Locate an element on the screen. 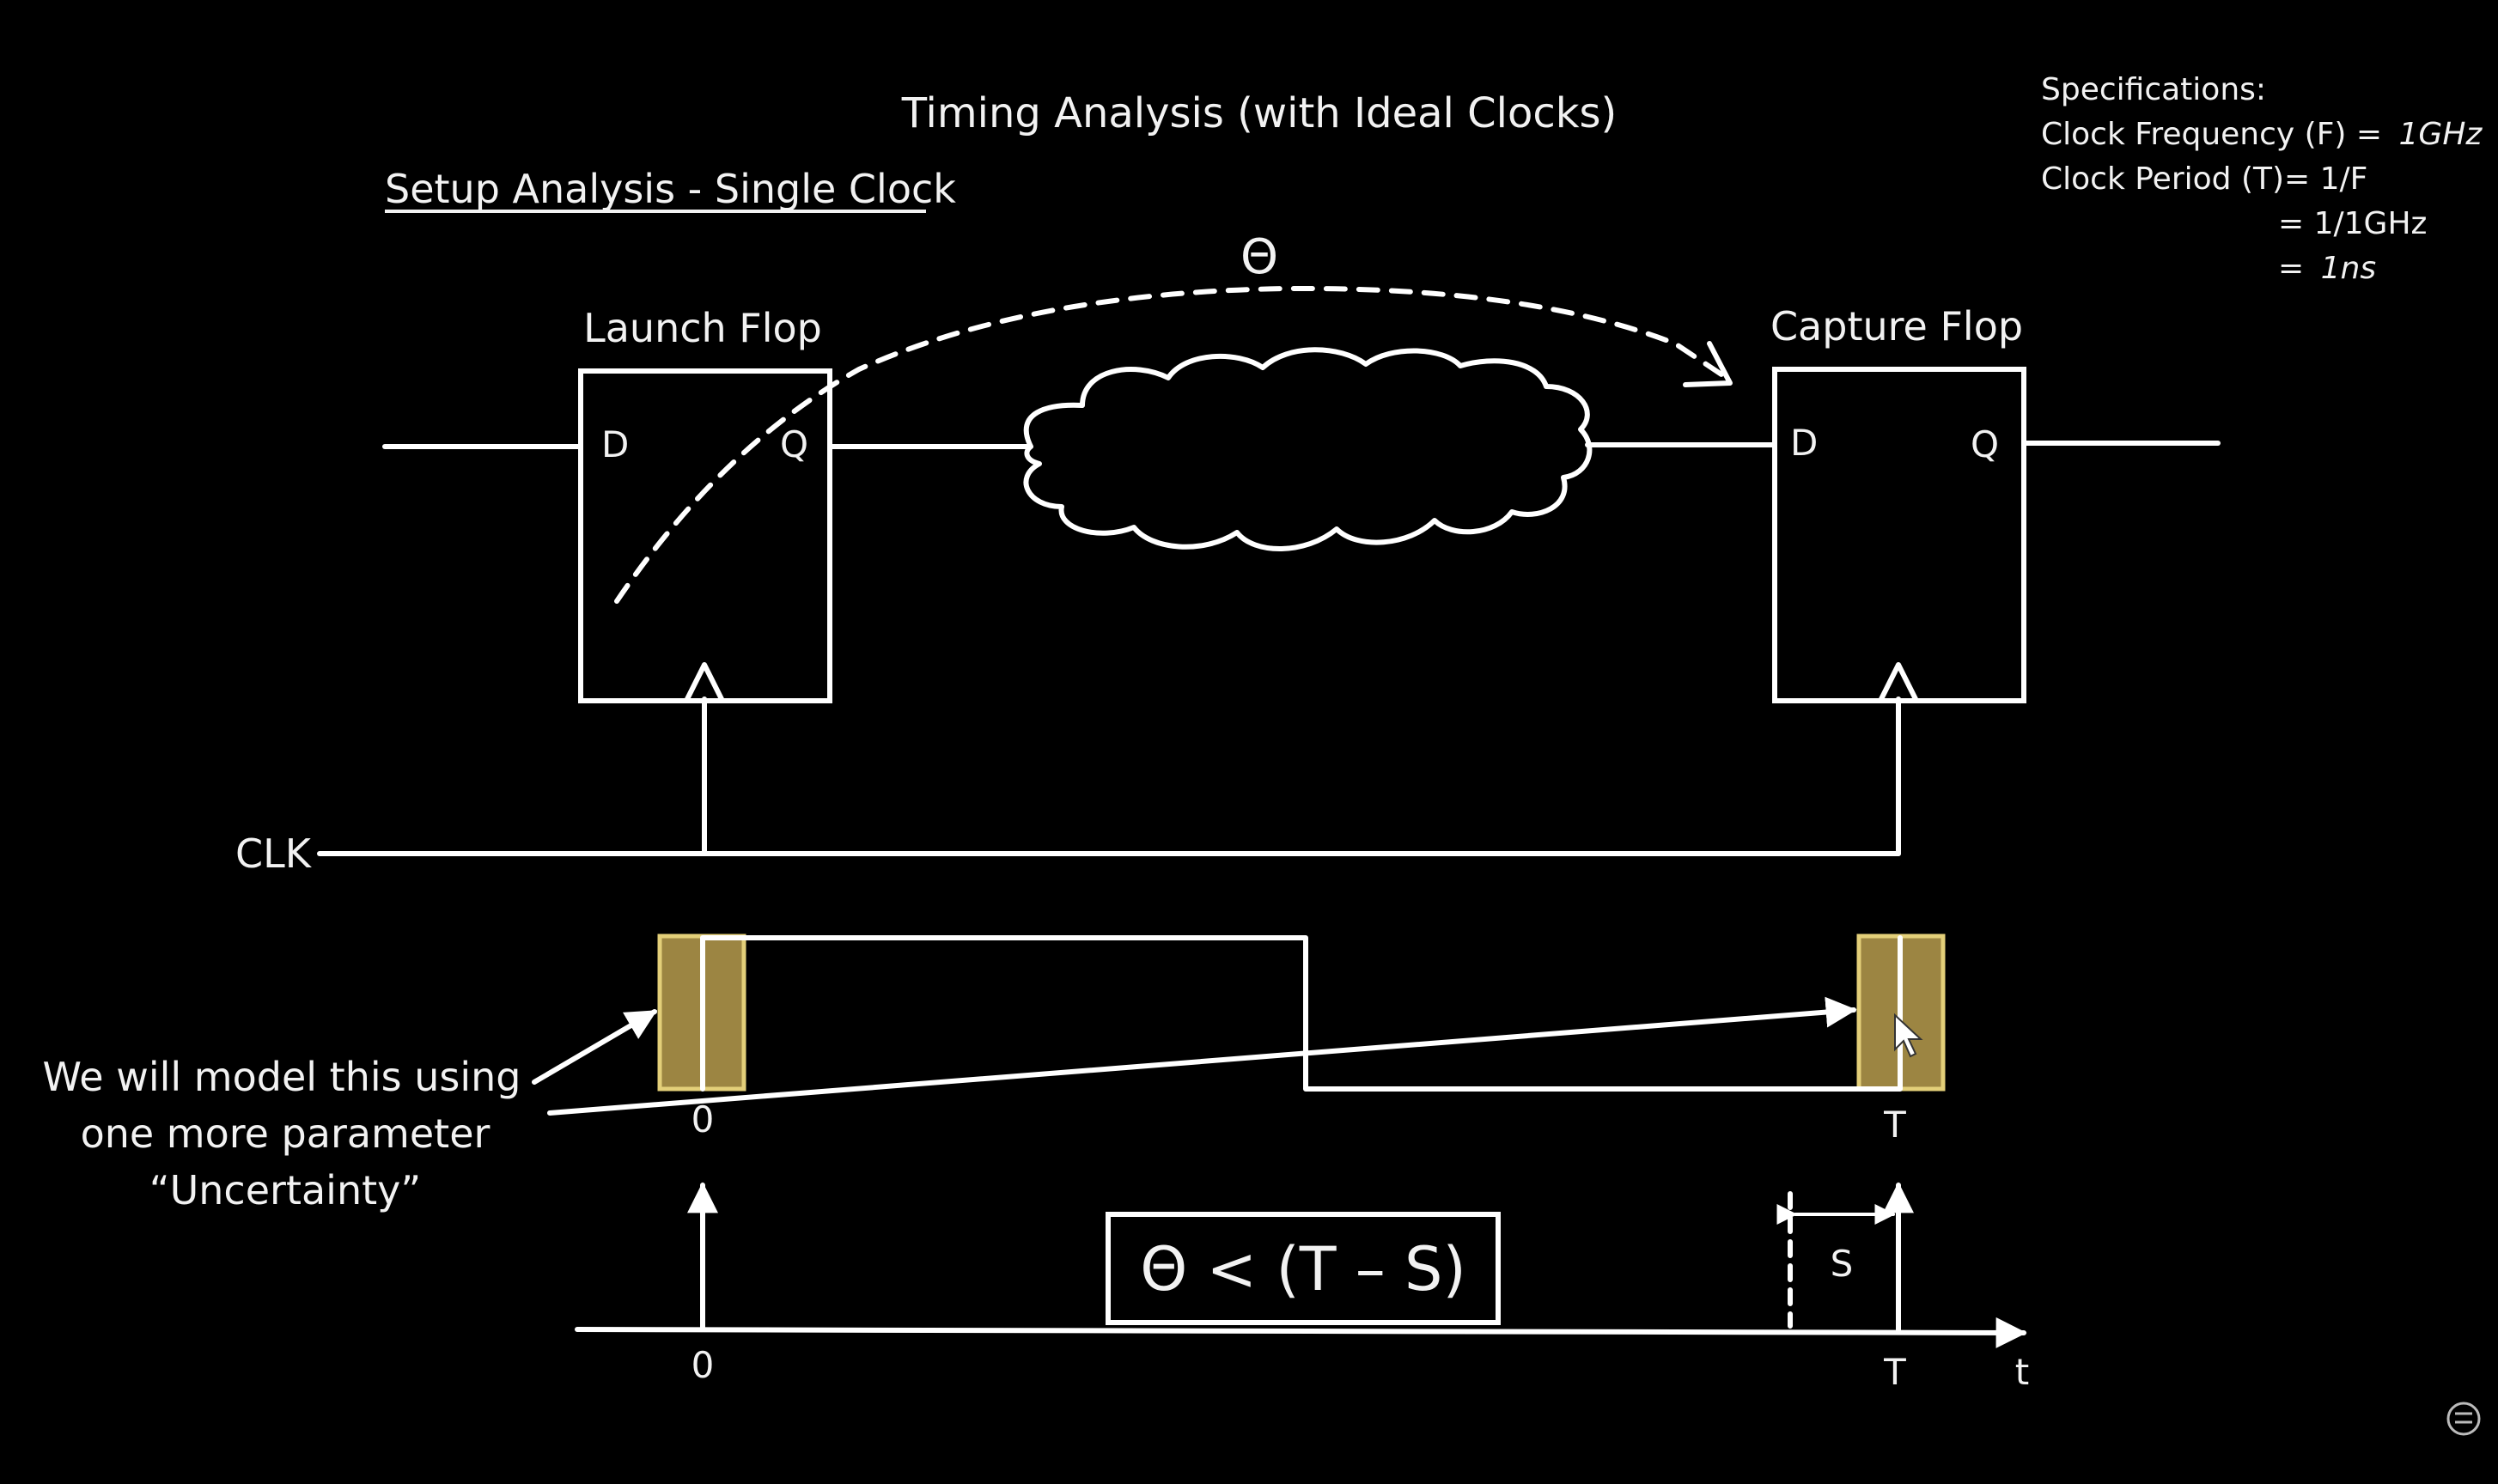 This screenshot has width=2498, height=1484. launch-flop-q-pin: Q is located at coordinates (794, 444).